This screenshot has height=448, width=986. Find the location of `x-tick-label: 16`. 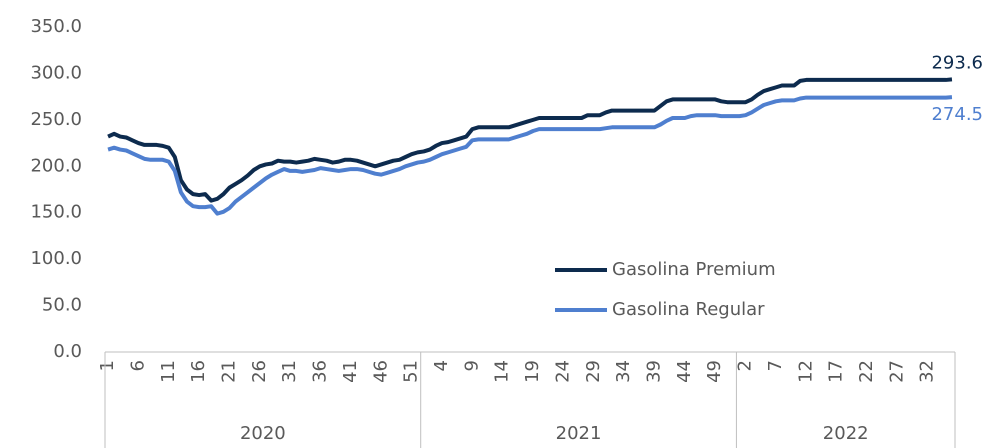

x-tick-label: 16 is located at coordinates (198, 371).